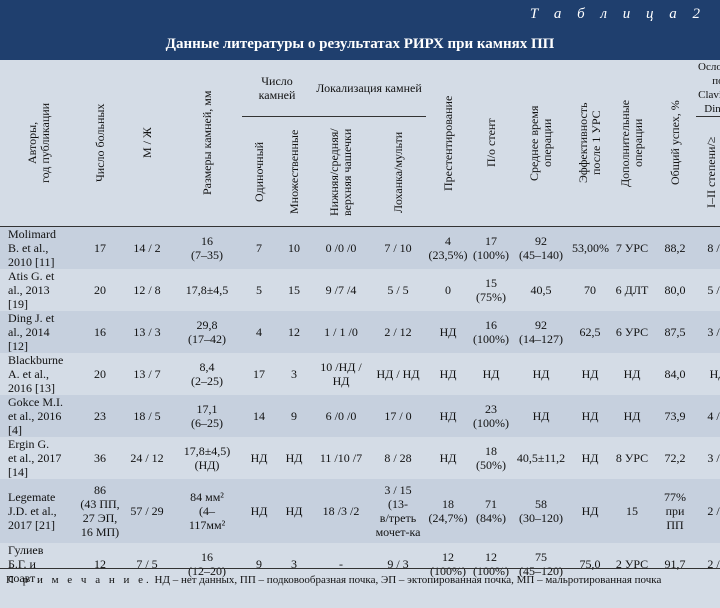  What do you see at coordinates (147, 458) in the screenshot?
I see `cell-mf: 24 / 12` at bounding box center [147, 458].